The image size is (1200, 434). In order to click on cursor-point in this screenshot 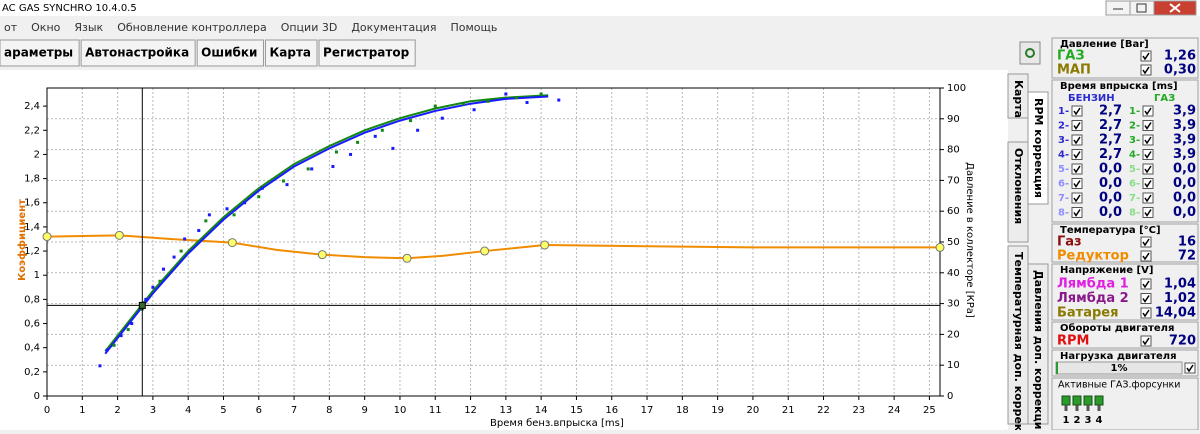, I will do `click(142, 305)`.